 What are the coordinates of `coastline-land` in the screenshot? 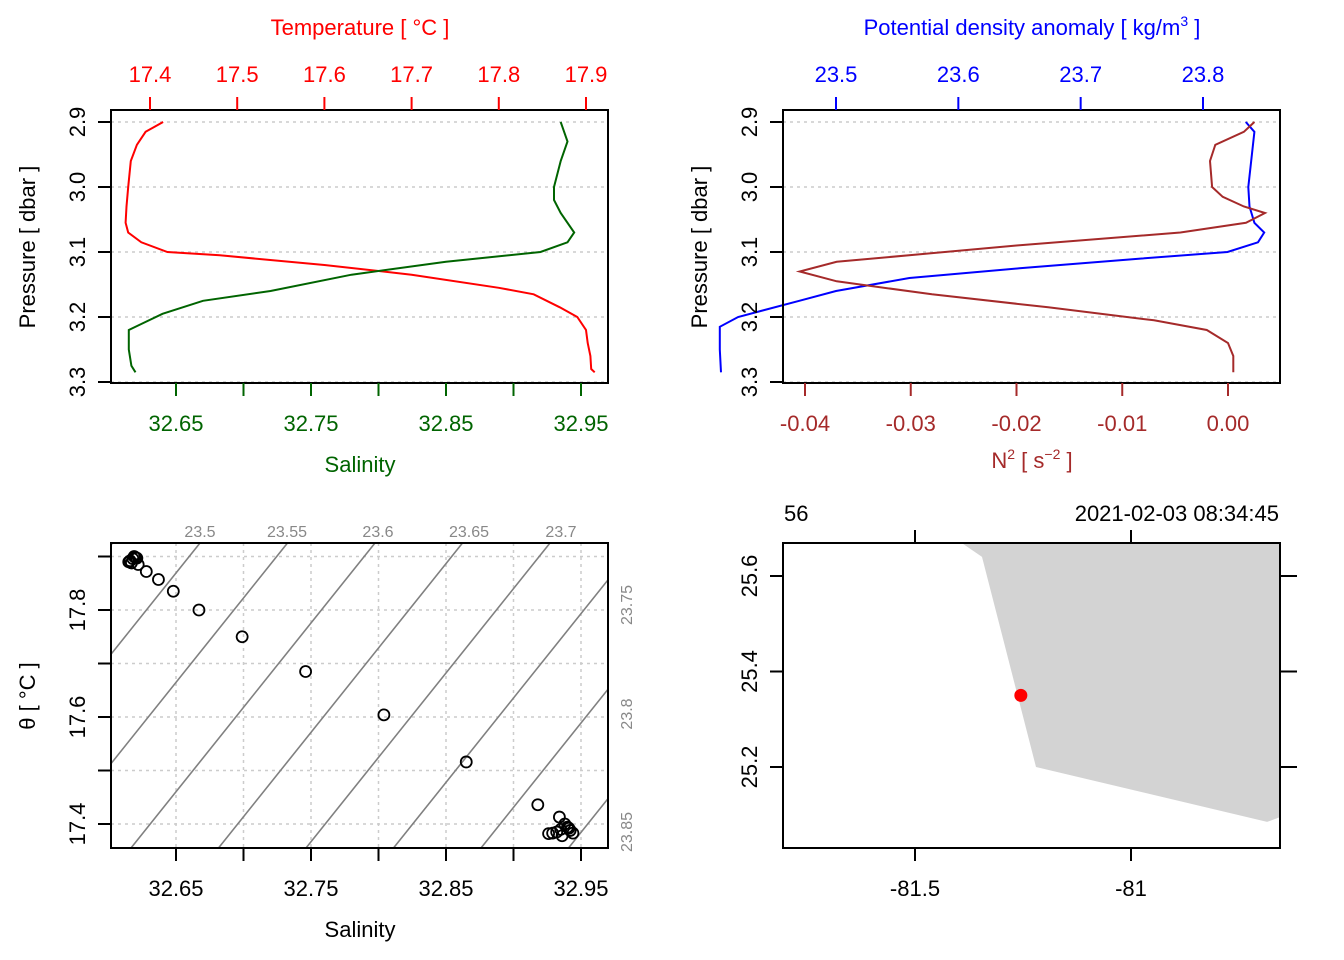 It's located at (1121, 682).